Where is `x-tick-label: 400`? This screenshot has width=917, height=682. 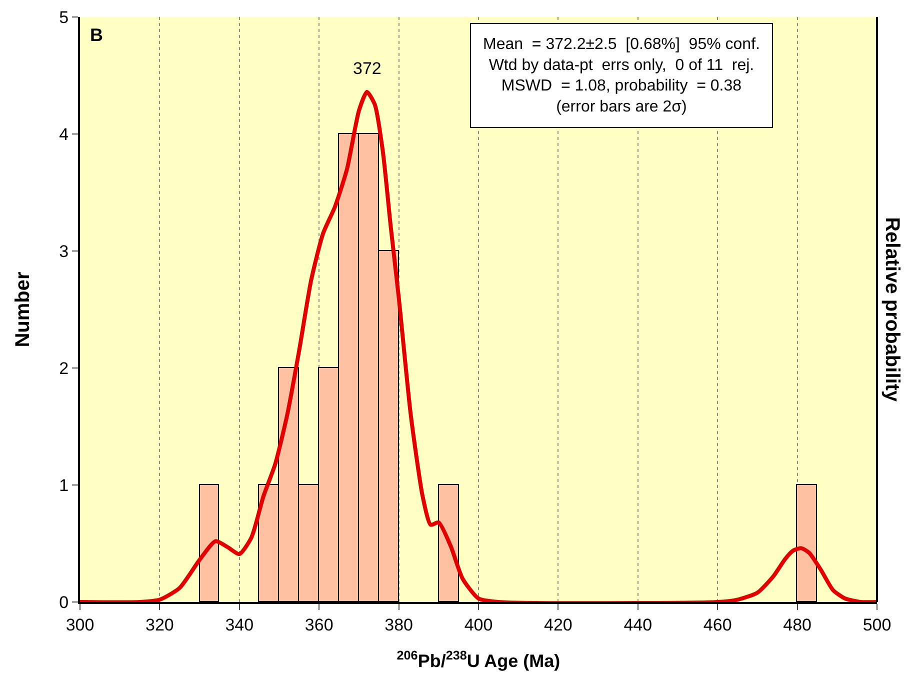 x-tick-label: 400 is located at coordinates (478, 624).